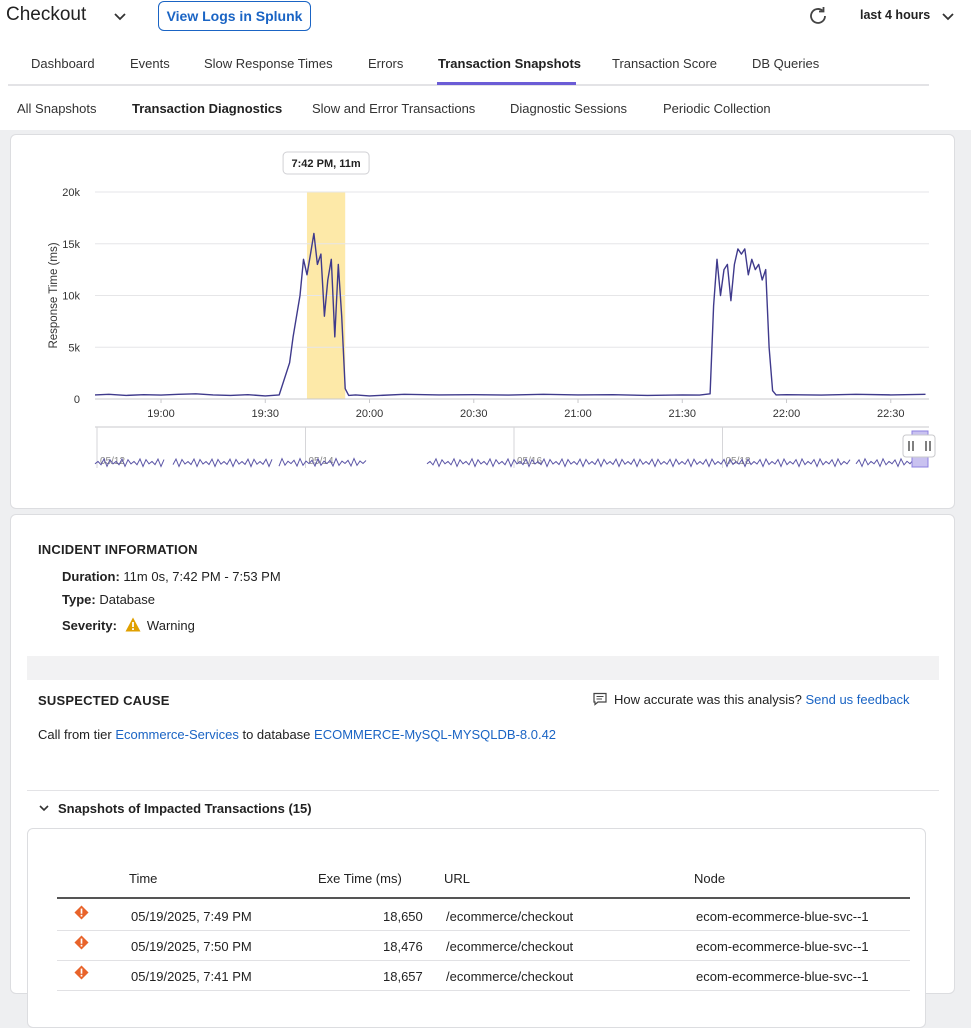 Image resolution: width=971 pixels, height=1028 pixels. I want to click on tab-dashboard: Dashboard, so click(63, 63).